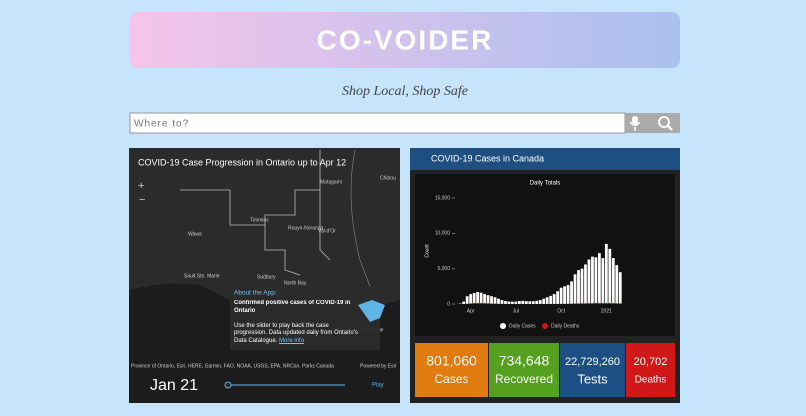 The width and height of the screenshot is (806, 416). What do you see at coordinates (451, 361) in the screenshot?
I see `stat-value: 801,060` at bounding box center [451, 361].